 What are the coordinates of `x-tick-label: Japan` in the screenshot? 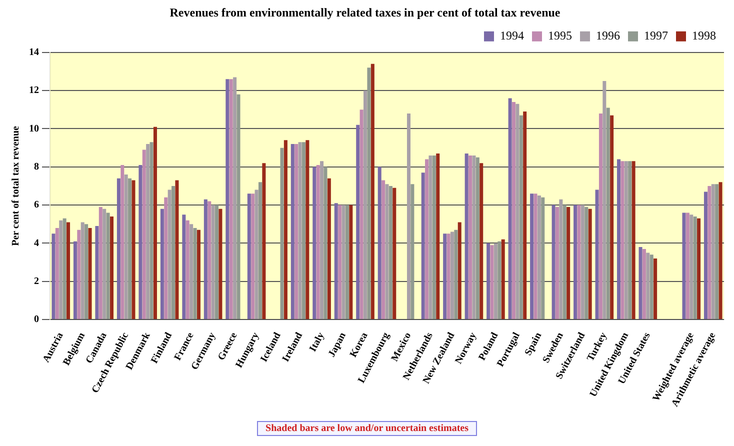 It's located at (337, 345).